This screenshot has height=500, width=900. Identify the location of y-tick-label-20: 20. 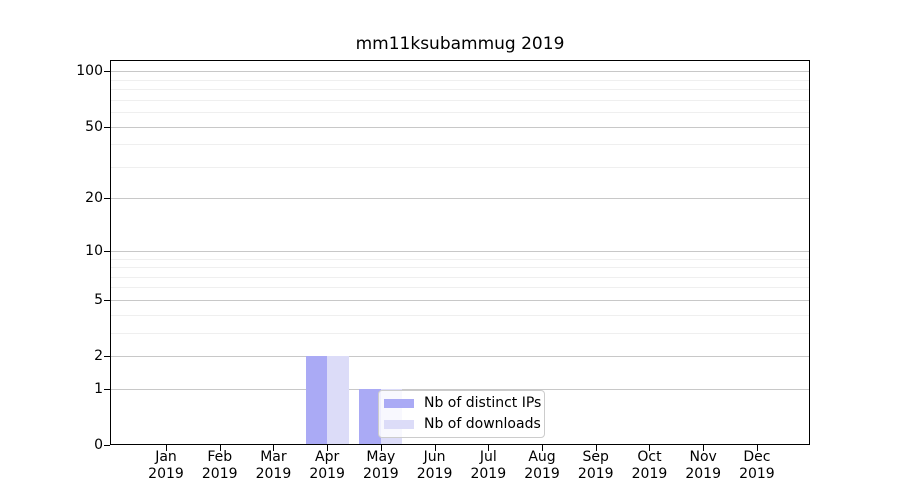
(94, 198).